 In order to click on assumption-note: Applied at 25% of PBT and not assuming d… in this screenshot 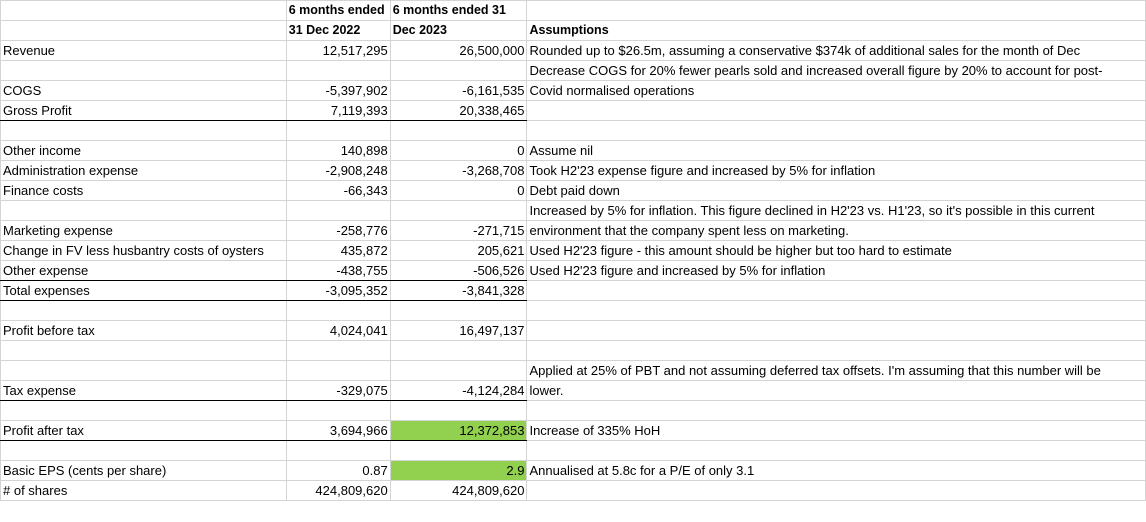, I will do `click(836, 370)`.